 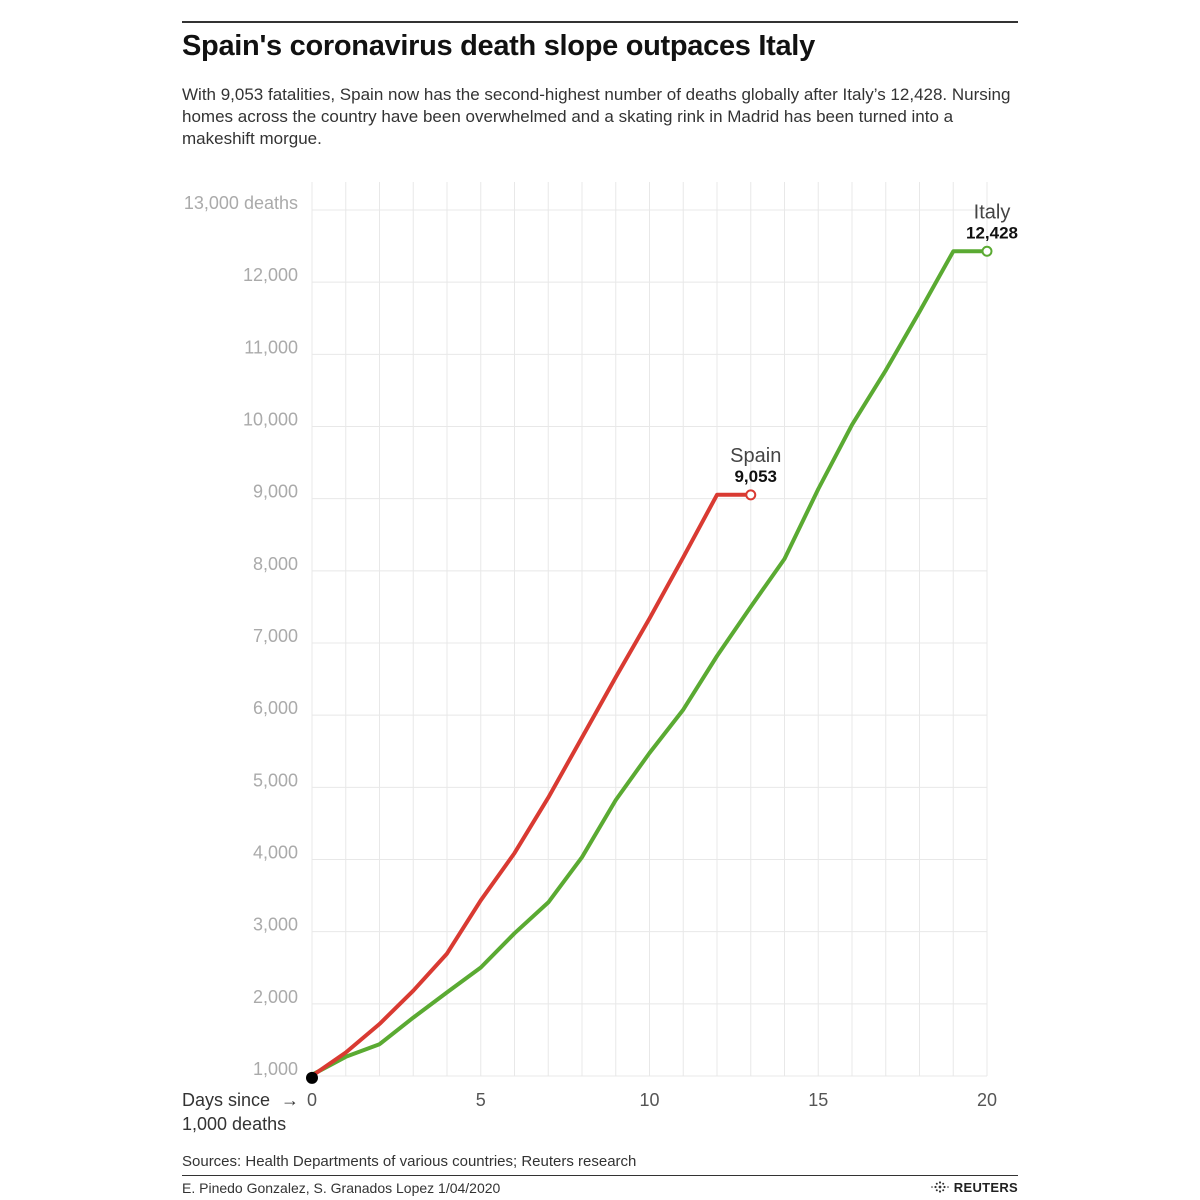 What do you see at coordinates (275, 564) in the screenshot?
I see `y-tick-label: 8,000` at bounding box center [275, 564].